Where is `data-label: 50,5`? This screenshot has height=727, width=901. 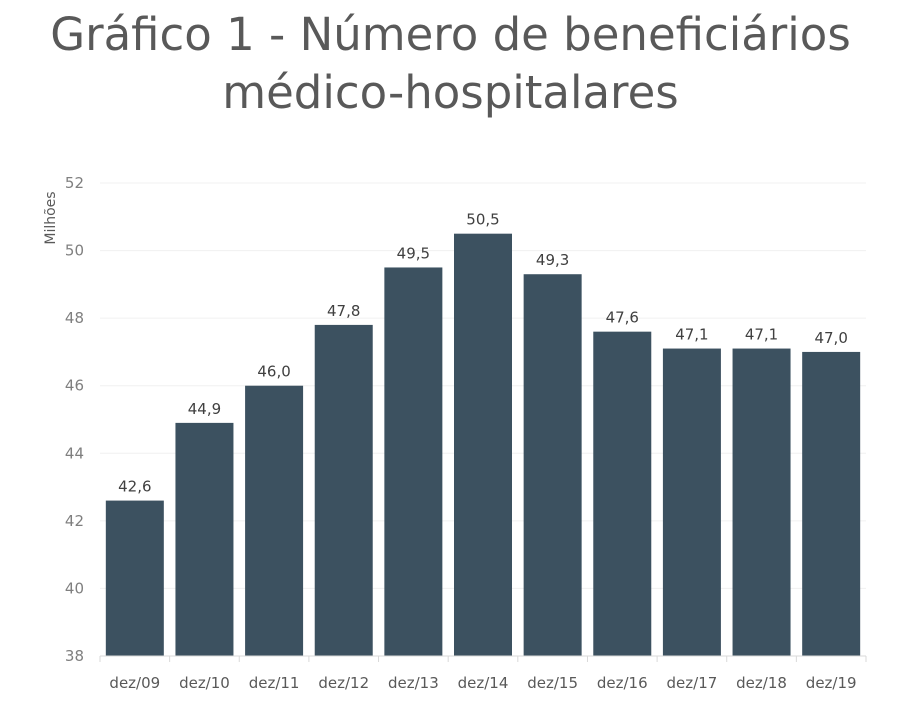 data-label: 50,5 is located at coordinates (482, 220).